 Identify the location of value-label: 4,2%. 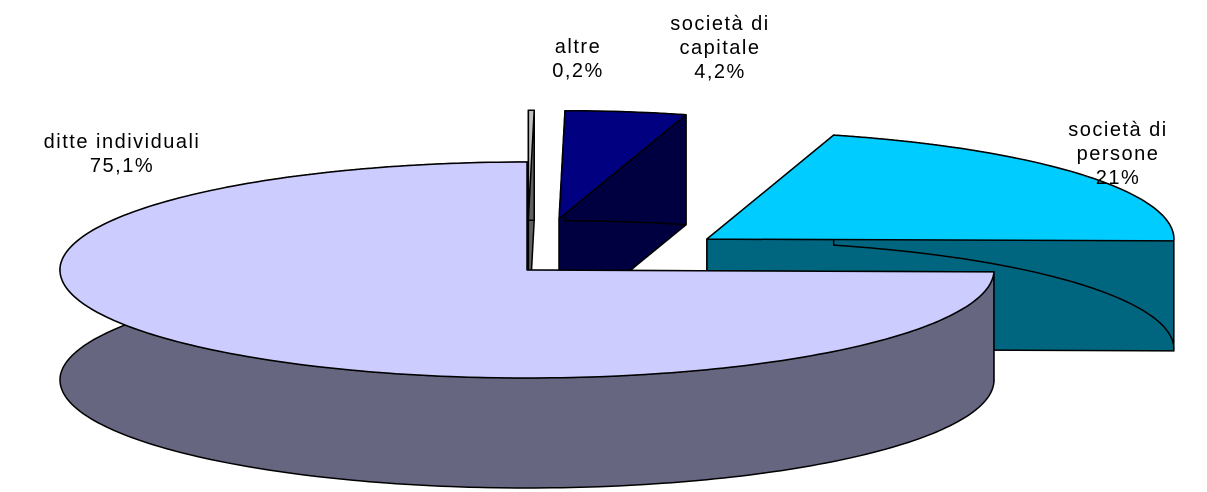
(720, 72).